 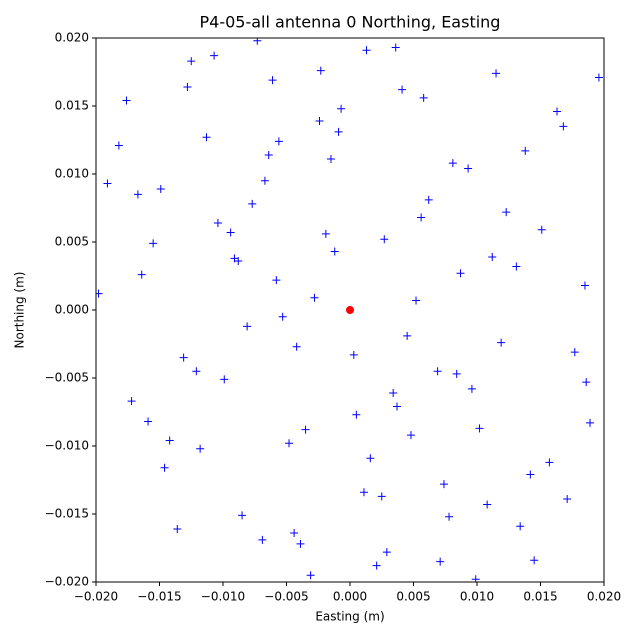 I want to click on x-axis-label: Easting (m), so click(x=349, y=617).